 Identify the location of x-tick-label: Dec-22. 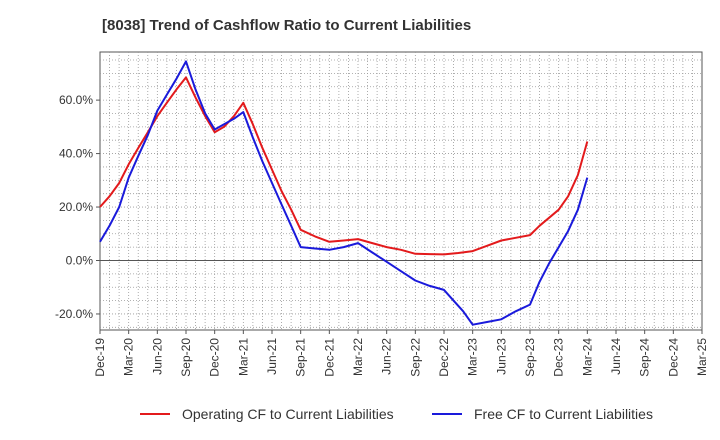
(444, 357).